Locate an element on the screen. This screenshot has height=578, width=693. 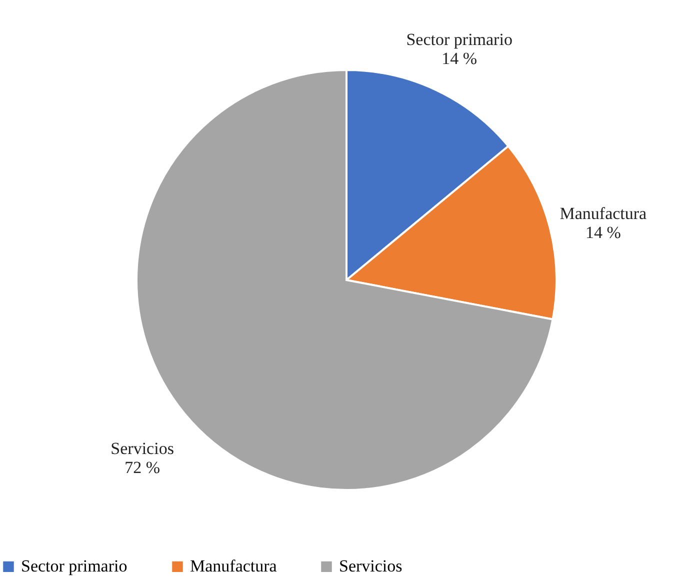
legend-label: Manufactura is located at coordinates (234, 566).